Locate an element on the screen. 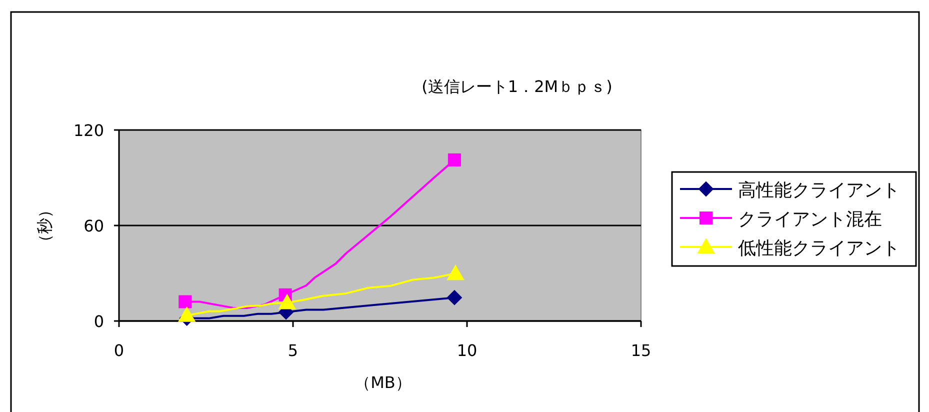 Image resolution: width=929 pixels, height=412 pixels. legend-label: 高性能クライアント is located at coordinates (819, 190).